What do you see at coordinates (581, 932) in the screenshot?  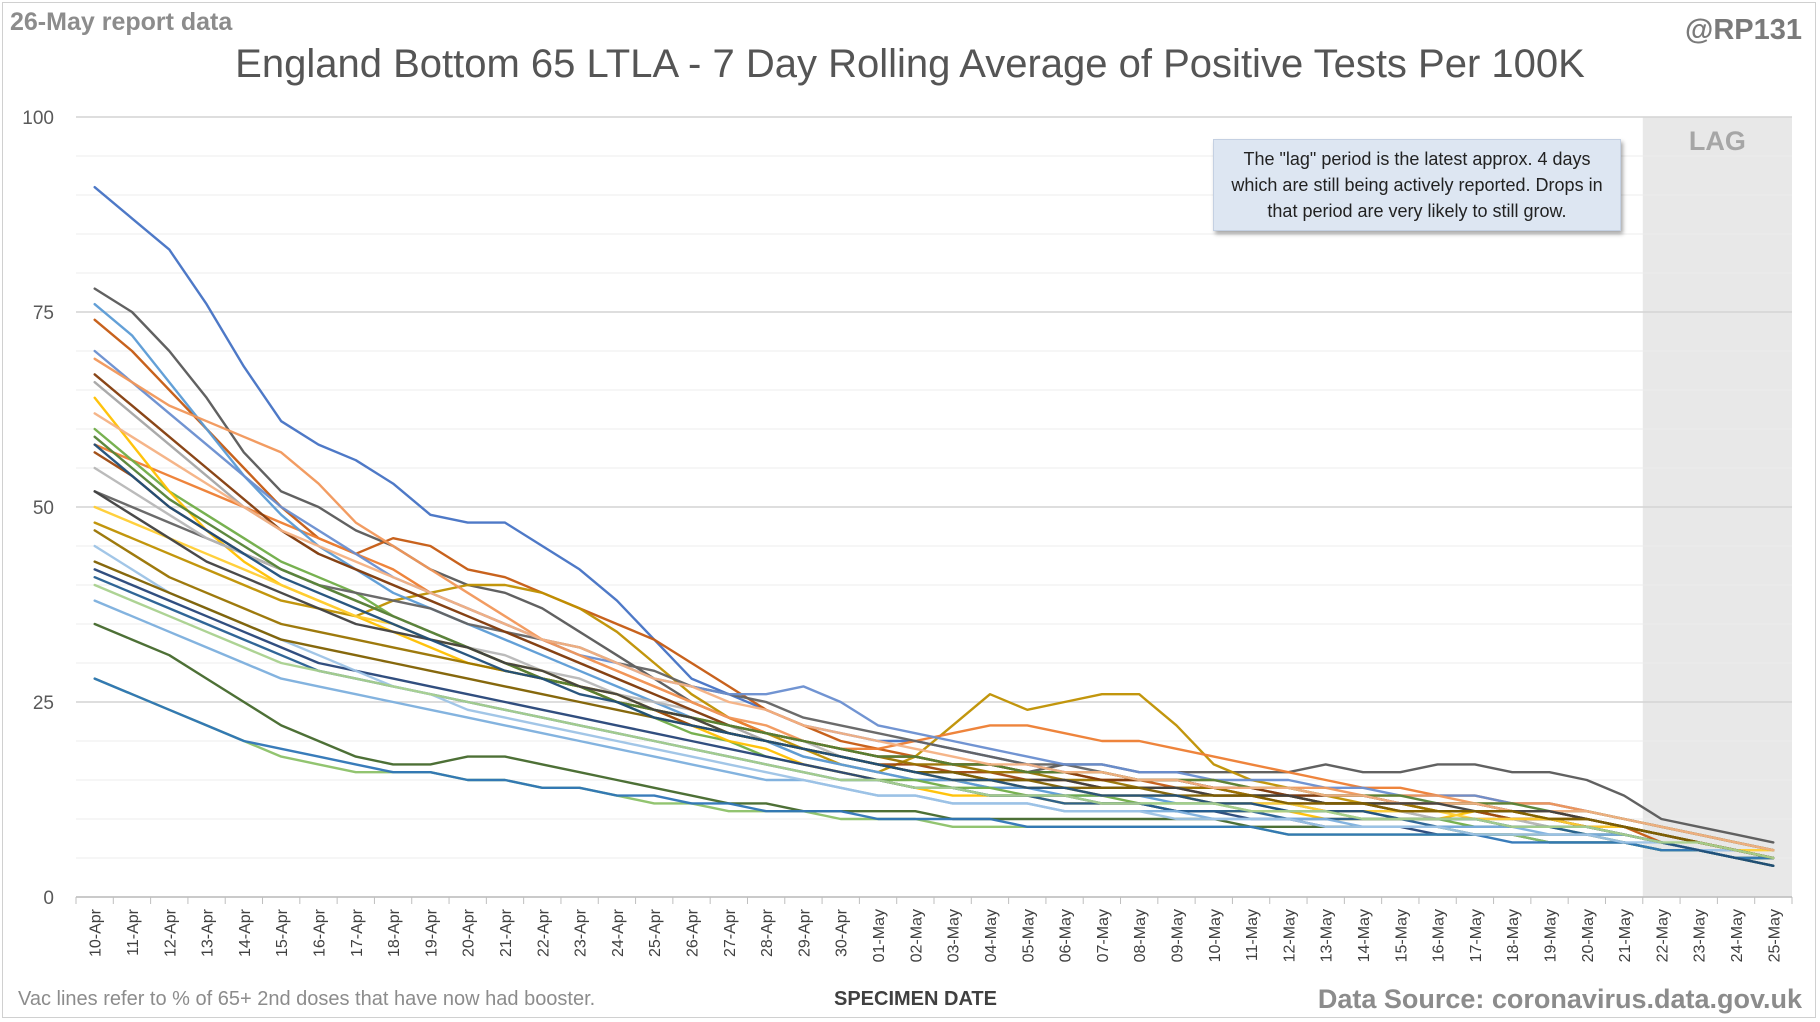 I see `x-tick-label: 23-Apr` at bounding box center [581, 932].